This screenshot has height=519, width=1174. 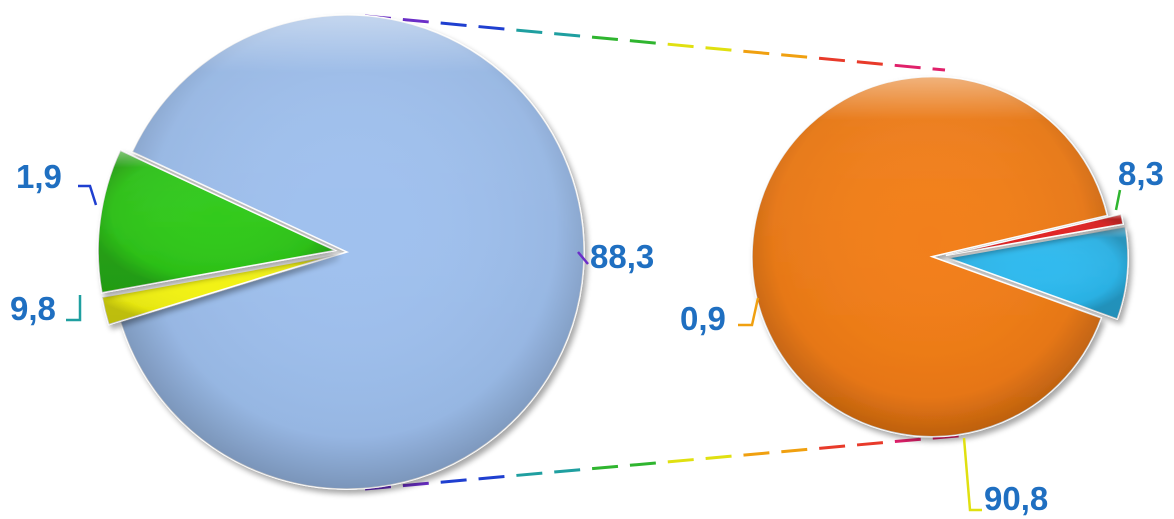 What do you see at coordinates (622, 256) in the screenshot?
I see `data-label: 88,3` at bounding box center [622, 256].